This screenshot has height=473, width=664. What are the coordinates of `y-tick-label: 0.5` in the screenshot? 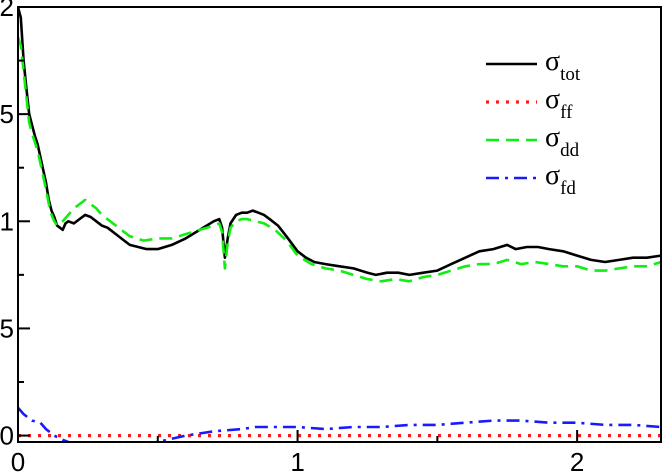 It's located at (7, 328).